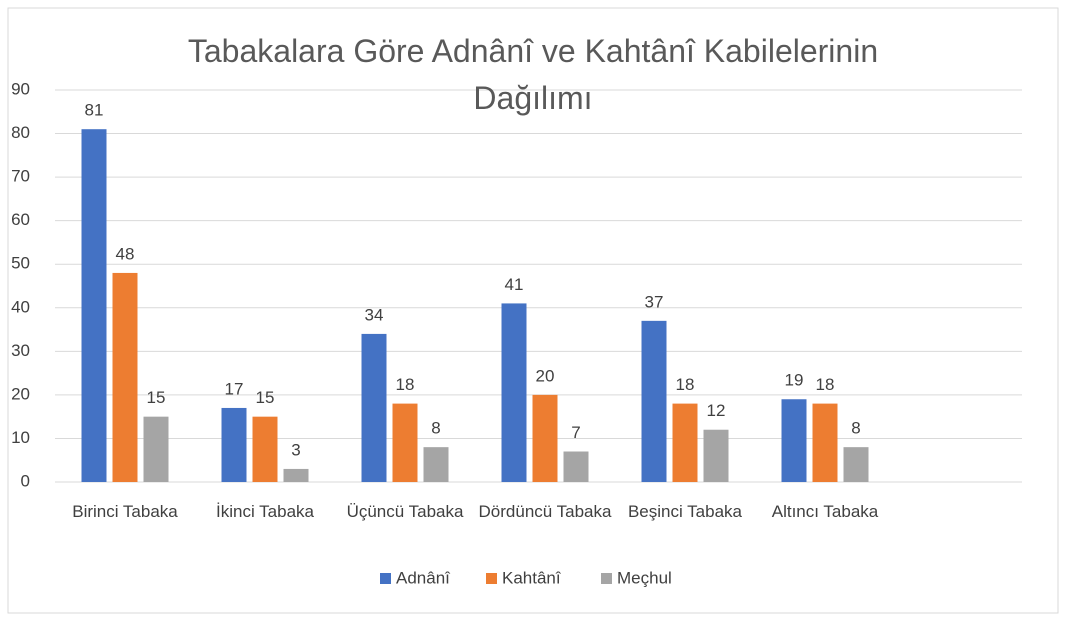 The image size is (1066, 621). What do you see at coordinates (20, 393) in the screenshot?
I see `y-tick-label: 20` at bounding box center [20, 393].